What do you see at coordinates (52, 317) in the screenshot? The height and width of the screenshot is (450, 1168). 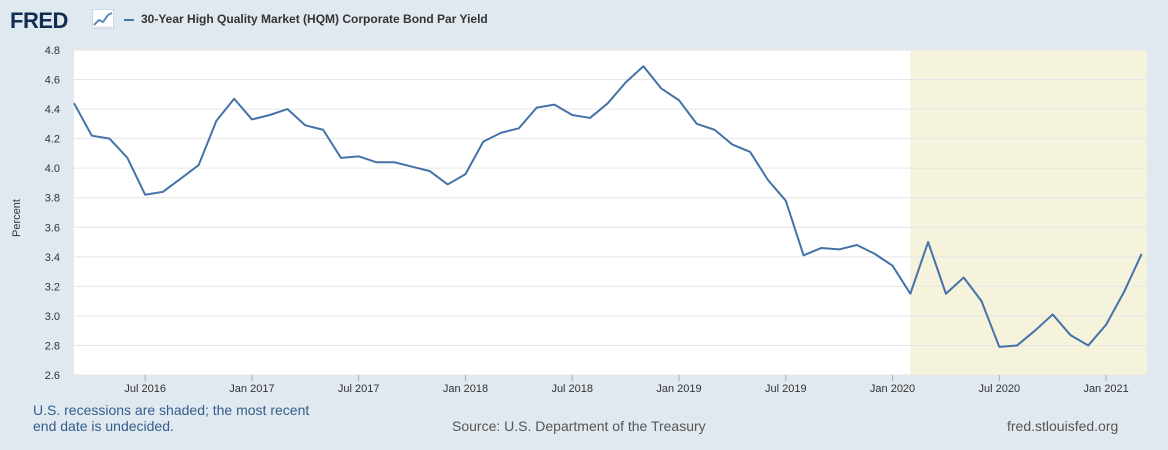 I see `y-tick-label: 3.0` at bounding box center [52, 317].